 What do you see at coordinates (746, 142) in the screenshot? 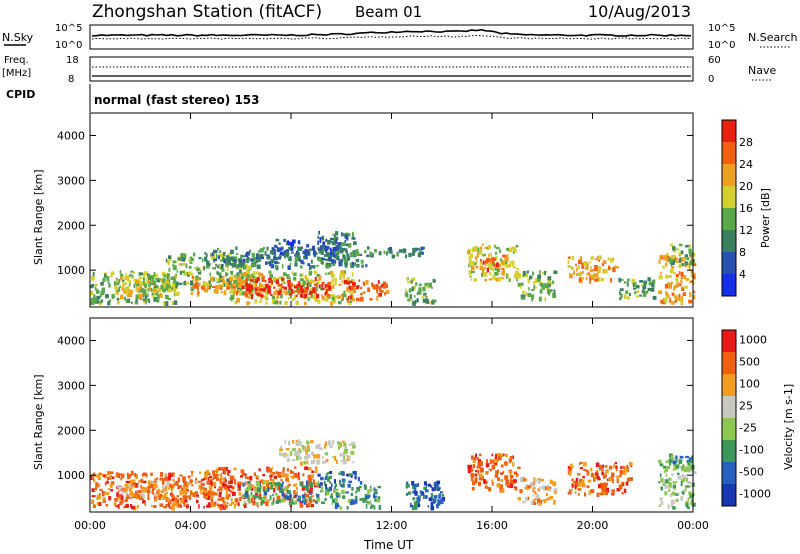
I see `colorbar-tick-label: 28` at bounding box center [746, 142].